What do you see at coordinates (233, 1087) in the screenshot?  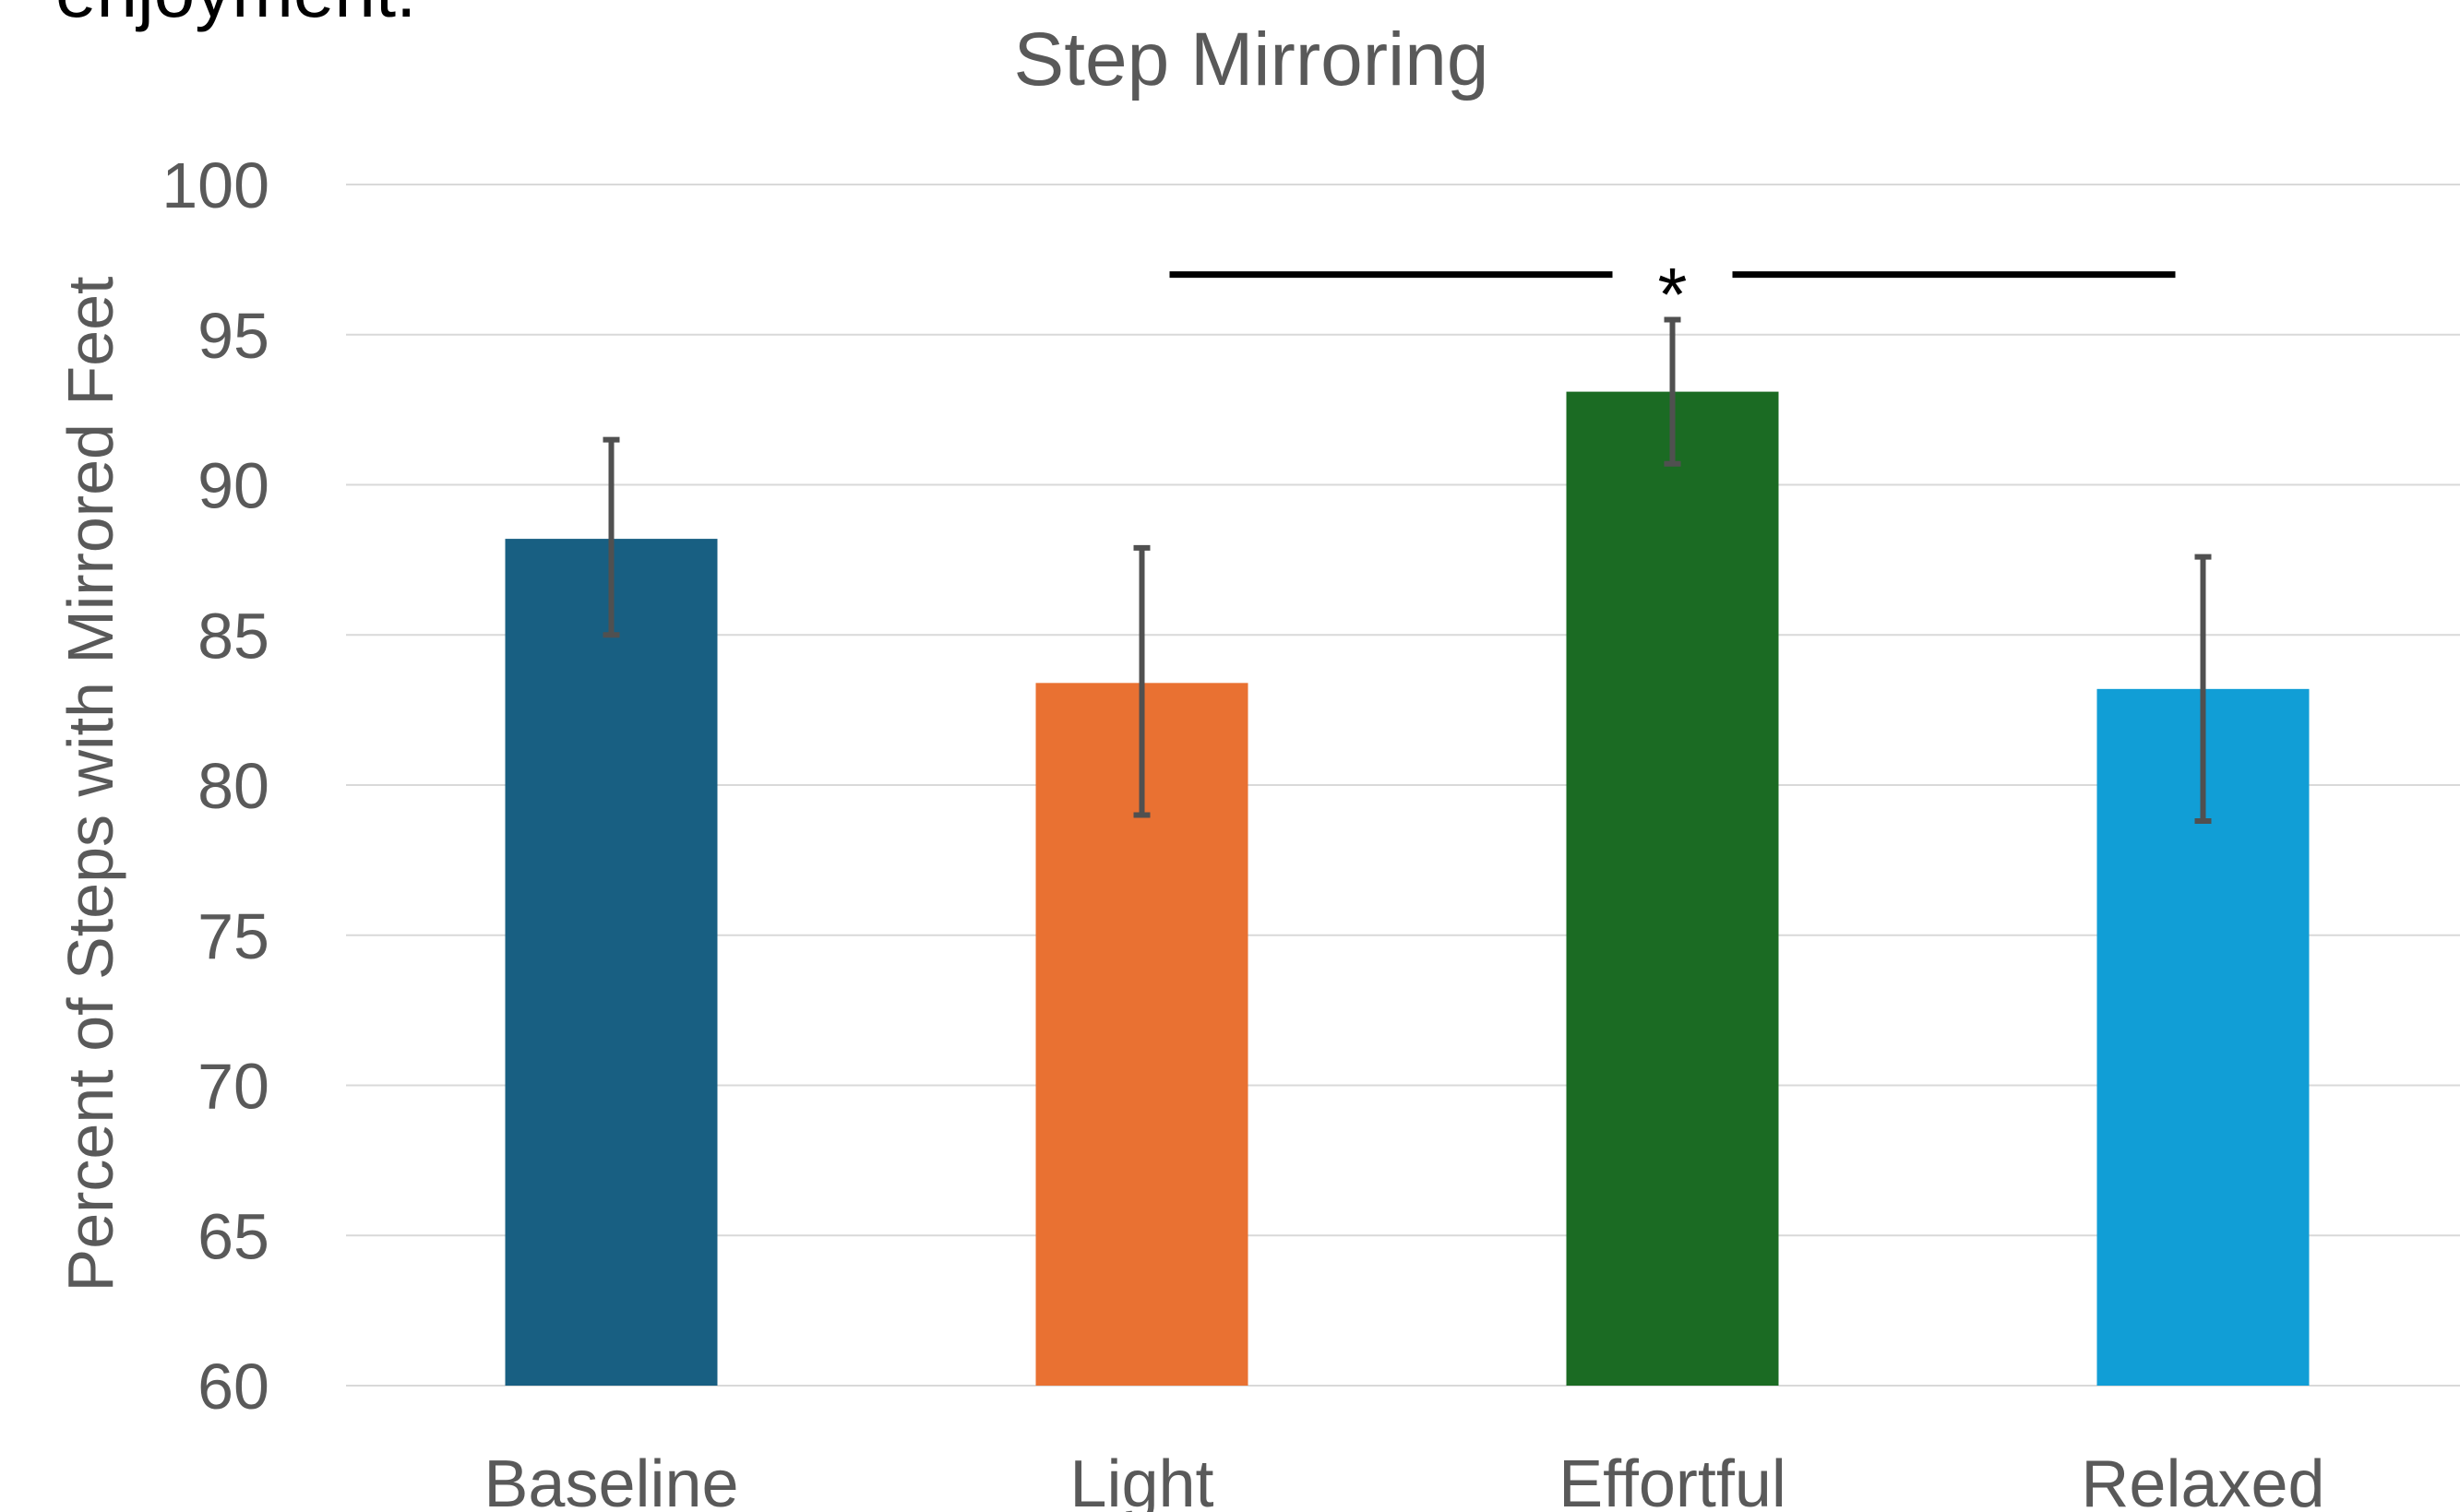 I see `y-tick-label-70: 70` at bounding box center [233, 1087].